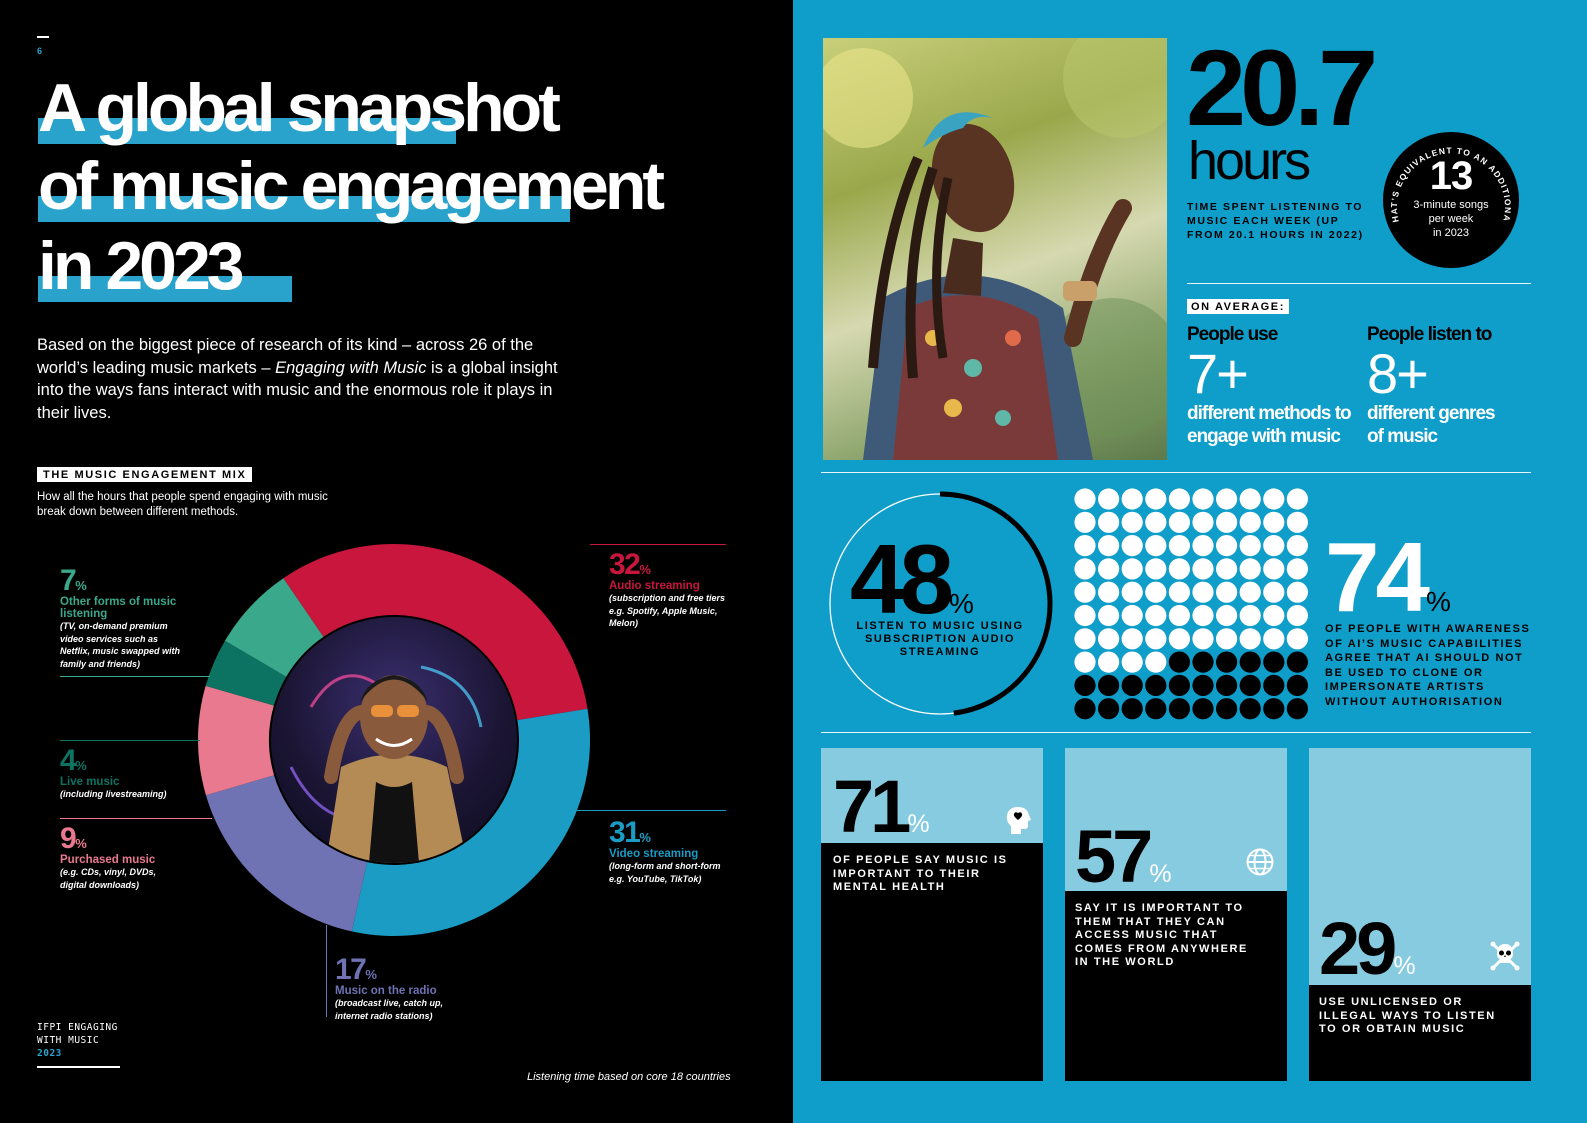  Describe the element at coordinates (1176, 732) in the screenshot. I see `divider-lower` at that location.